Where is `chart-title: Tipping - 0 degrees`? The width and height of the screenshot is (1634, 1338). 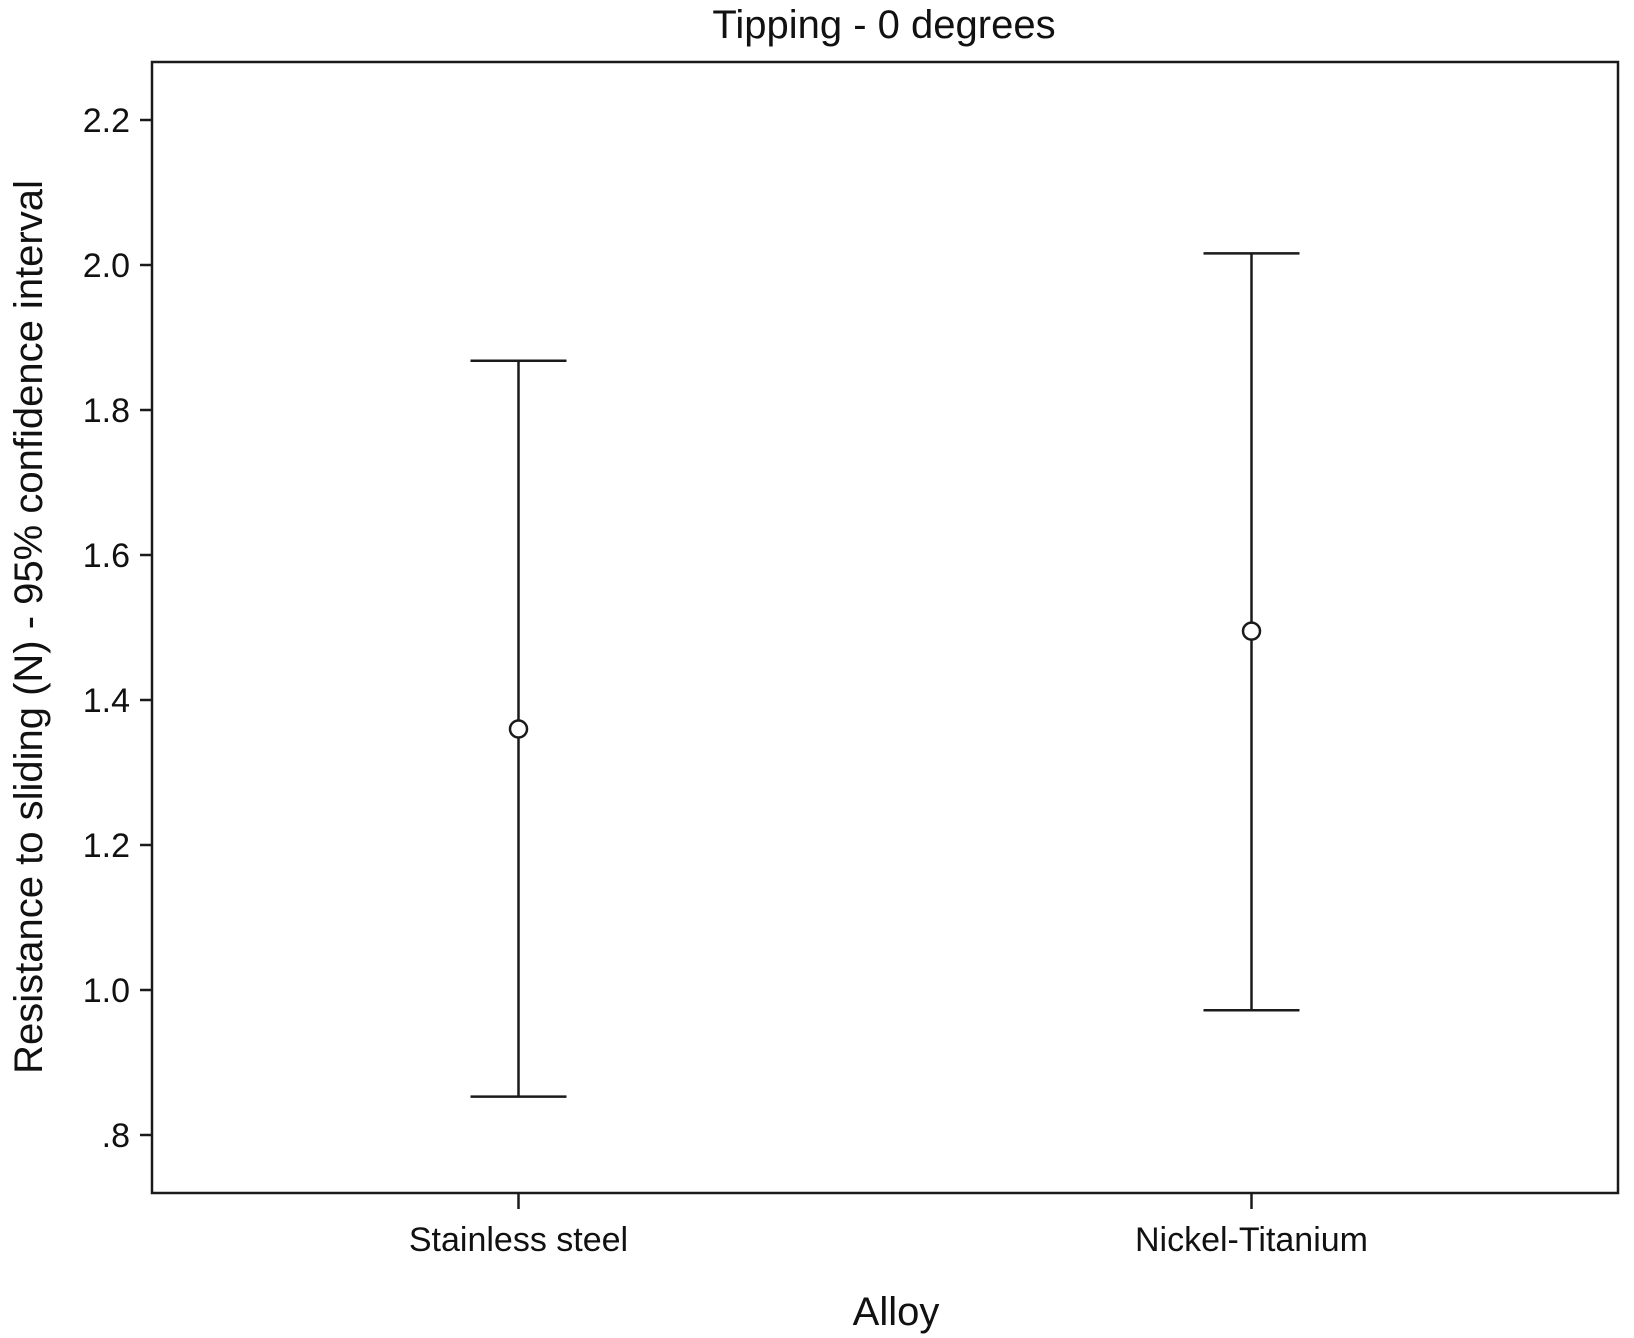
chart-title: Tipping - 0 degrees is located at coordinates (883, 25).